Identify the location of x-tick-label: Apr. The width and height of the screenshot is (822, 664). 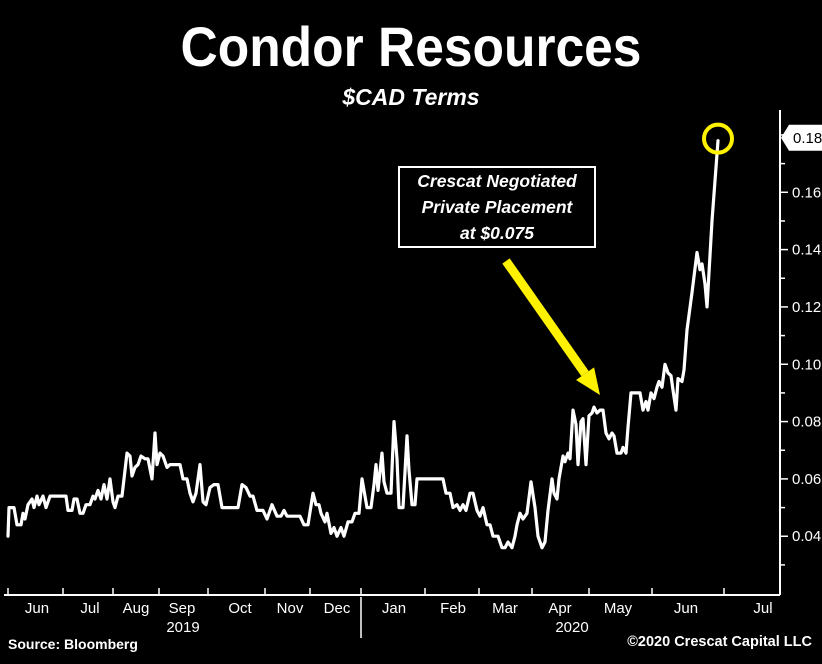
(559, 608).